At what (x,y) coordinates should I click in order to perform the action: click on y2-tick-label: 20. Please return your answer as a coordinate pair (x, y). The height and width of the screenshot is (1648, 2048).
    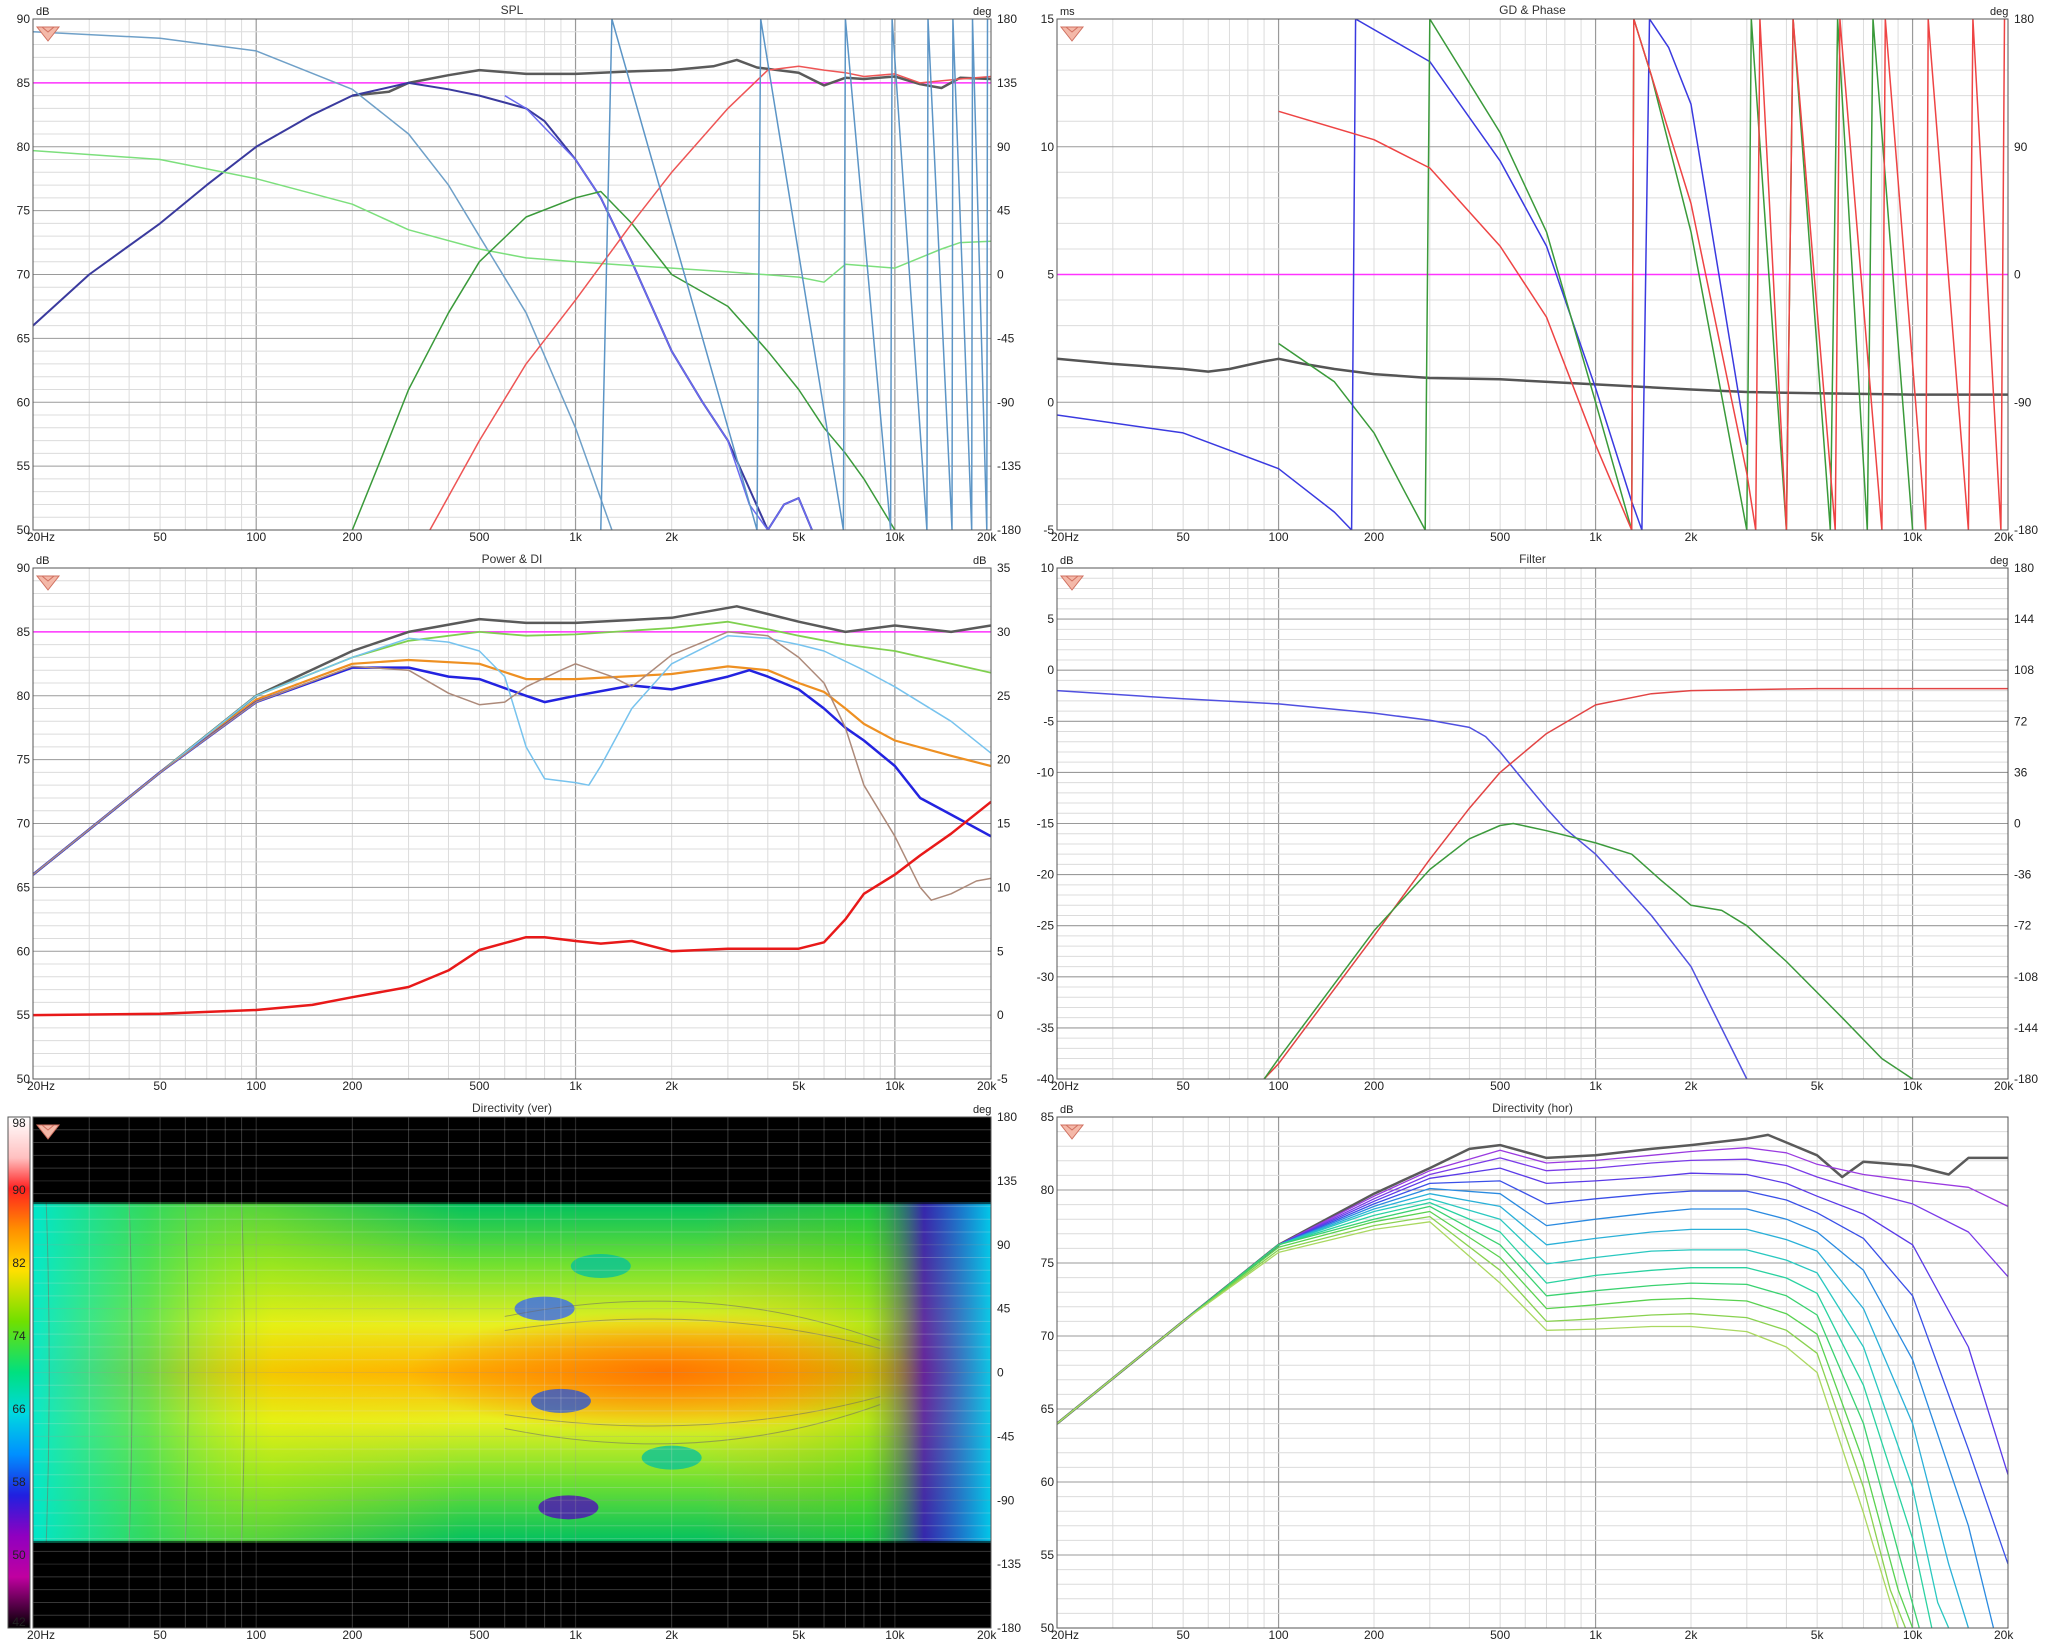
    Looking at the image, I should click on (1004, 760).